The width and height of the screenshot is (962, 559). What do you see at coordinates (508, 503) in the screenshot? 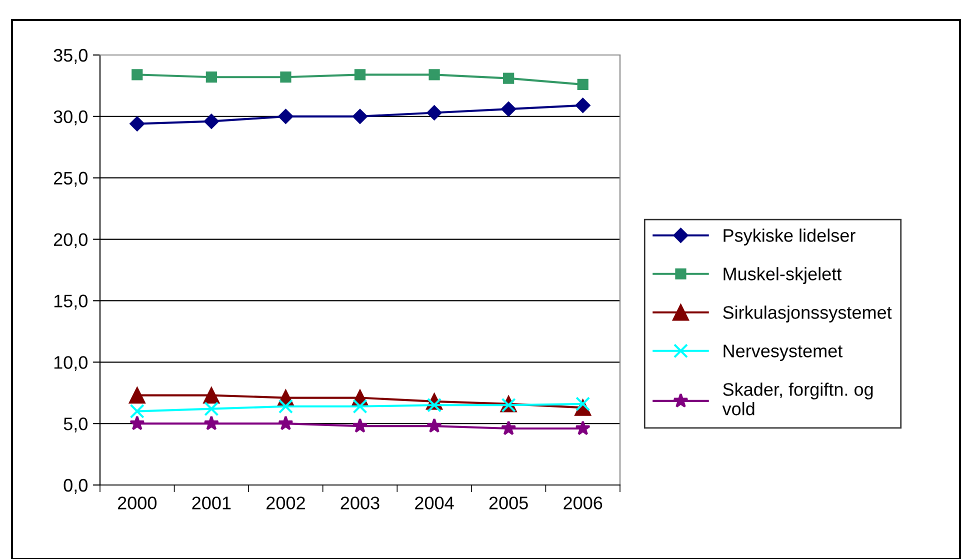
I see `x-tick-label: 2005` at bounding box center [508, 503].